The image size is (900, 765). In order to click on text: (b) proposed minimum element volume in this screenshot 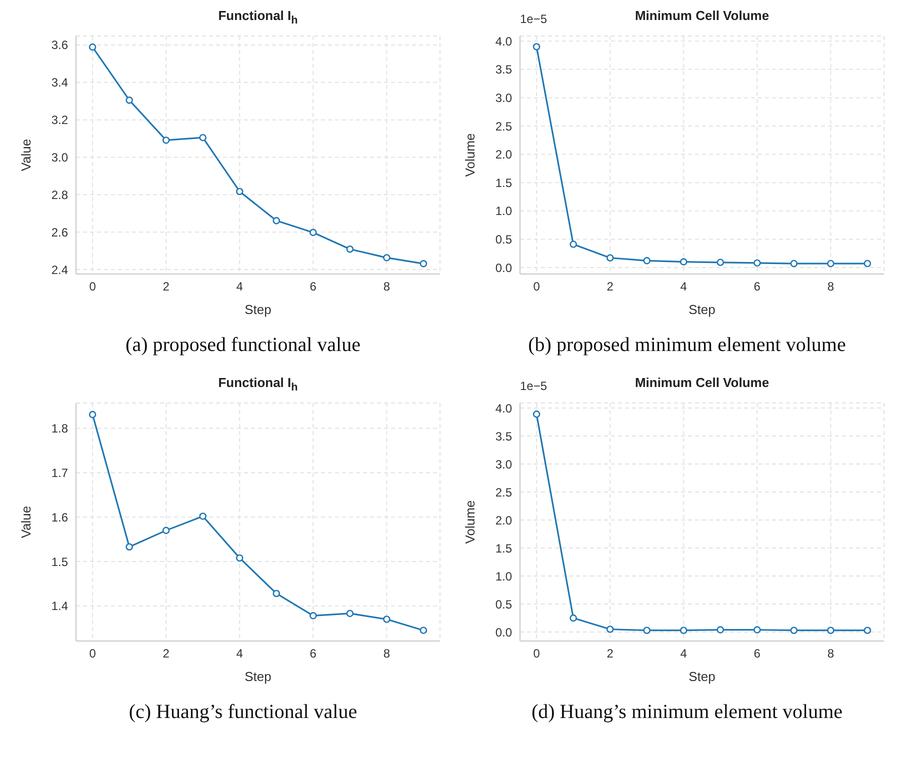, I will do `click(687, 345)`.